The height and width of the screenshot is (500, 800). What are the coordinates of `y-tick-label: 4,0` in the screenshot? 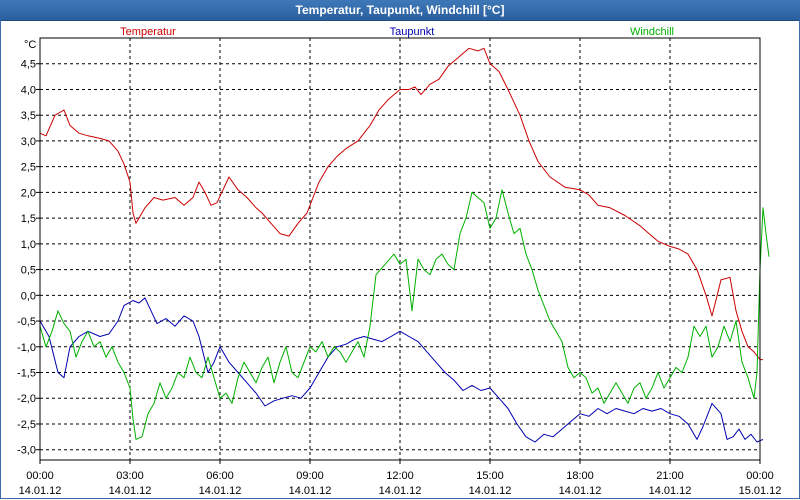 It's located at (28, 90).